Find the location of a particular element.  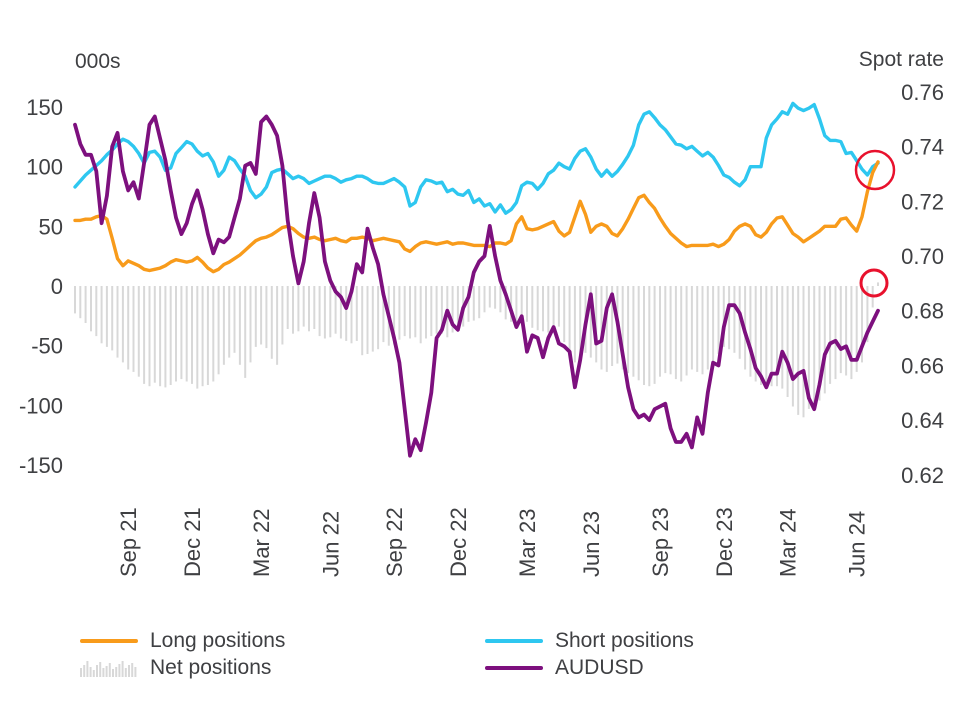

x-axis-tick: Sep 22 is located at coordinates (394, 542).